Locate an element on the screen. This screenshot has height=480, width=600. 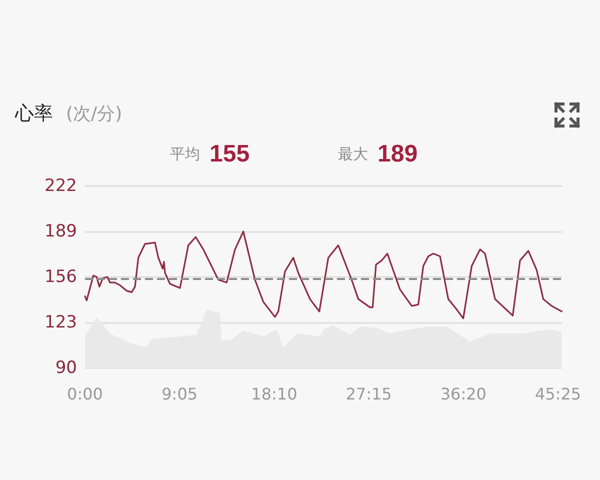
x-tick-label: 45:25 is located at coordinates (558, 394).